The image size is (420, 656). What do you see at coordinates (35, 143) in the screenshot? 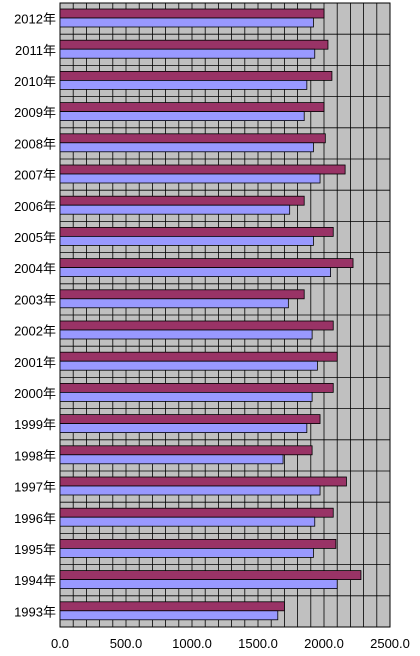
I see `y-tick-label: 2008年` at bounding box center [35, 143].